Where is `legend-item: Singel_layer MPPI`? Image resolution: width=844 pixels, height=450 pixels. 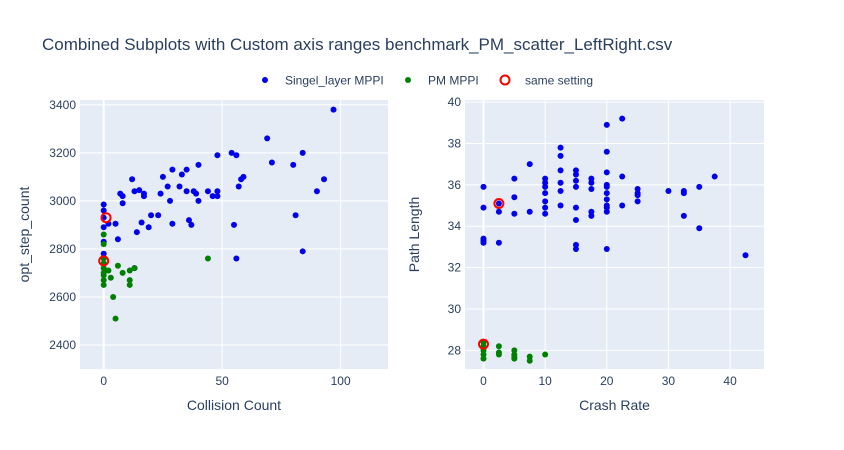
legend-item: Singel_layer MPPI is located at coordinates (323, 81).